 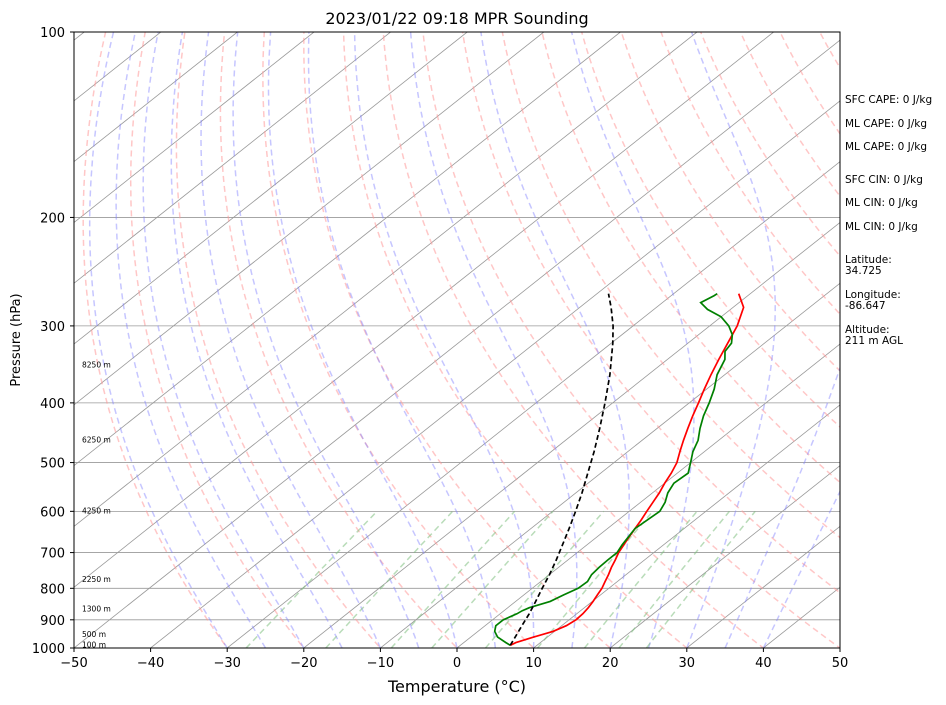 What do you see at coordinates (888, 100) in the screenshot?
I see `stability-indices: SFC CAPE: 0 J/kg` at bounding box center [888, 100].